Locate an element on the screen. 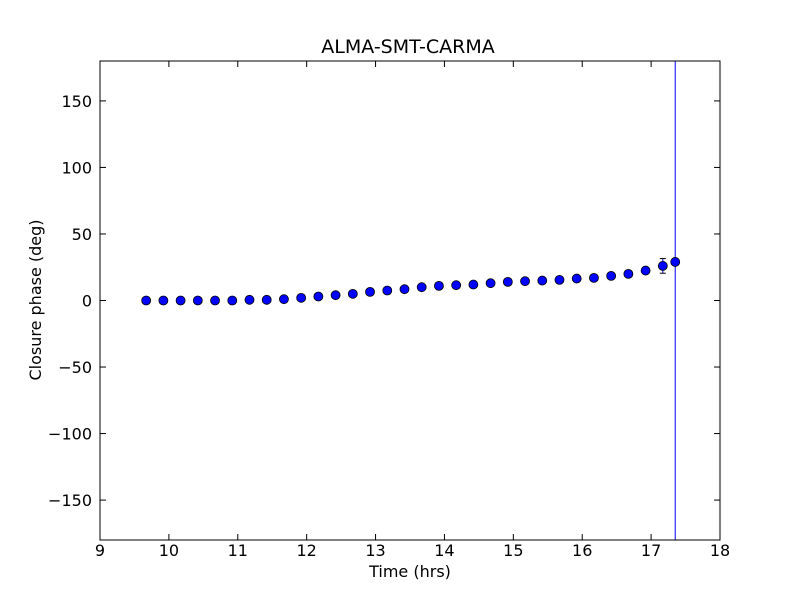 Image resolution: width=800 pixels, height=600 pixels. x-tick-label: 16 is located at coordinates (582, 550).